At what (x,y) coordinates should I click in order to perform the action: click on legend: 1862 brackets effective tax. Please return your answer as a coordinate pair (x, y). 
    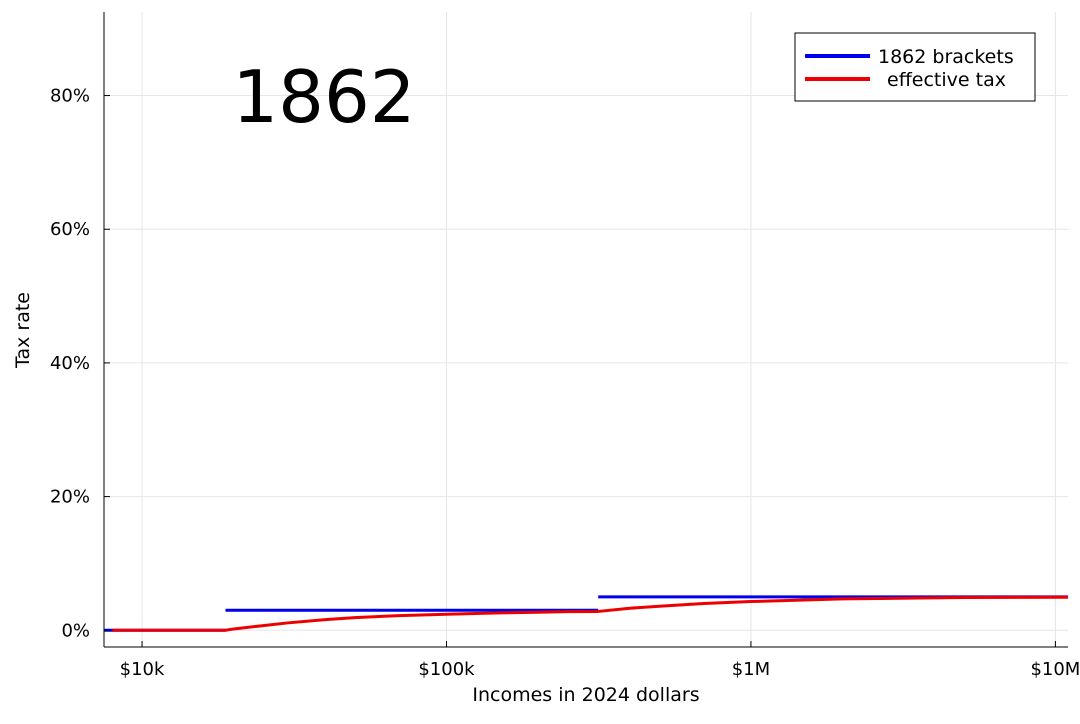
    Looking at the image, I should click on (915, 67).